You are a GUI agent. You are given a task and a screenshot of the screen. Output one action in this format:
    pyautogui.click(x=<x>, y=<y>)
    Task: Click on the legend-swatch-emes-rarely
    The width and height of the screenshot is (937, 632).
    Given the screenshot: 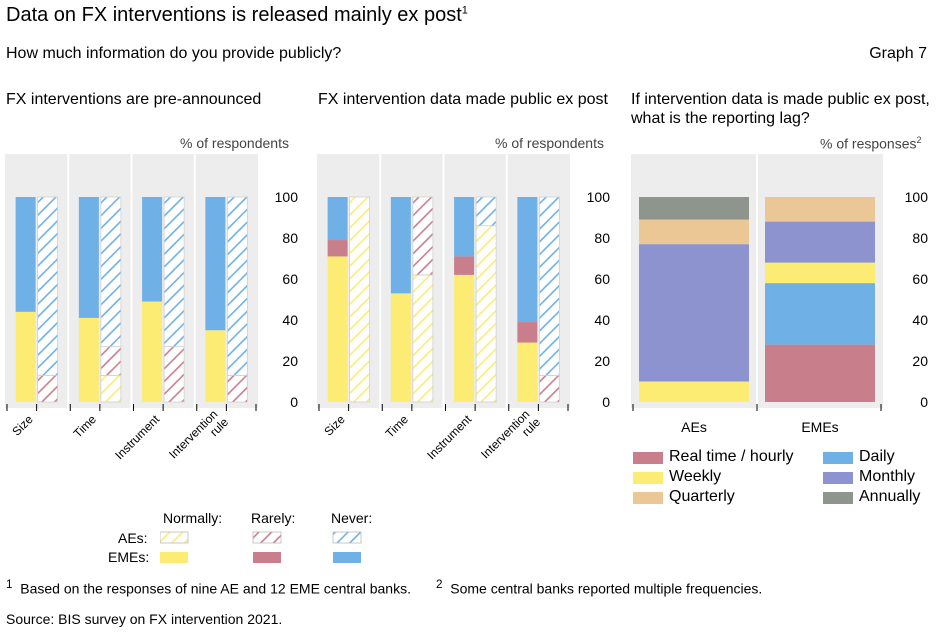 What is the action you would take?
    pyautogui.click(x=267, y=557)
    